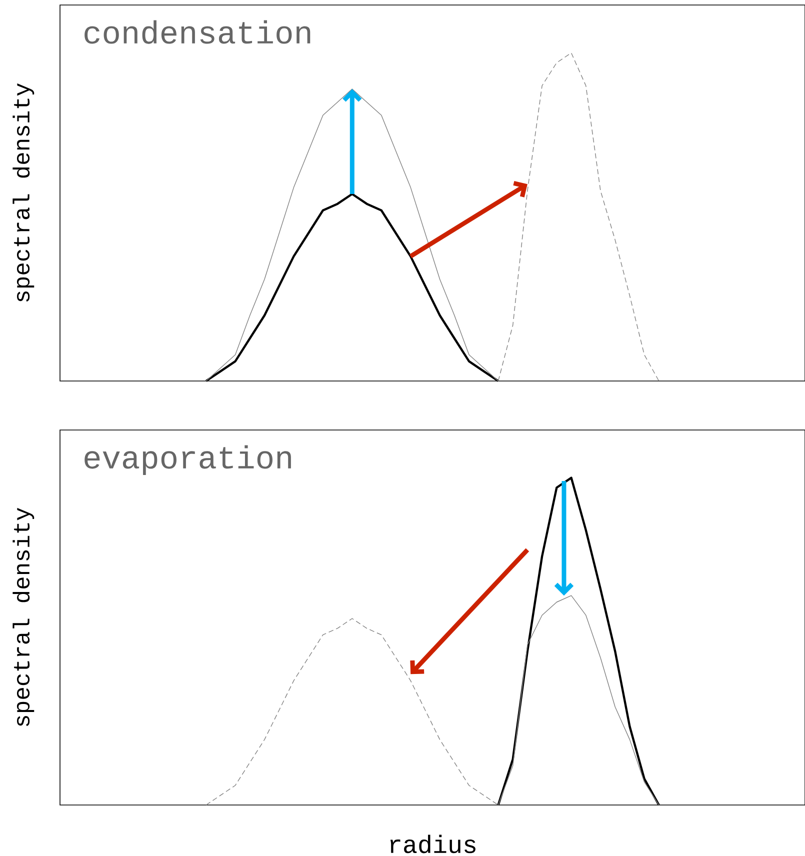  Describe the element at coordinates (187, 460) in the screenshot. I see `chart-title: evaporation` at that location.